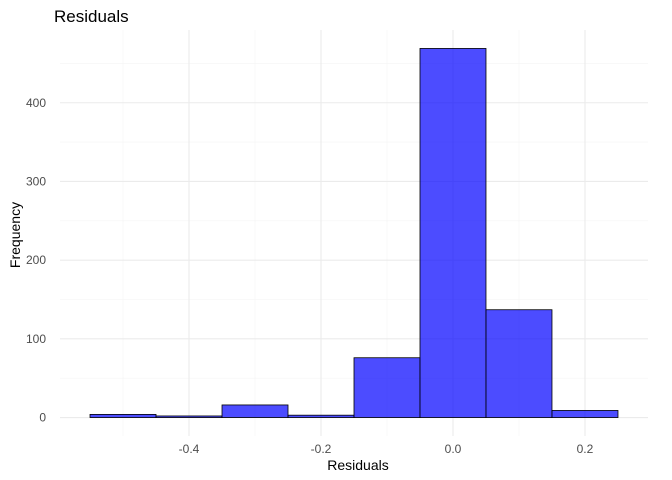  Describe the element at coordinates (453, 449) in the screenshot. I see `x-tick-label: 0.0` at that location.